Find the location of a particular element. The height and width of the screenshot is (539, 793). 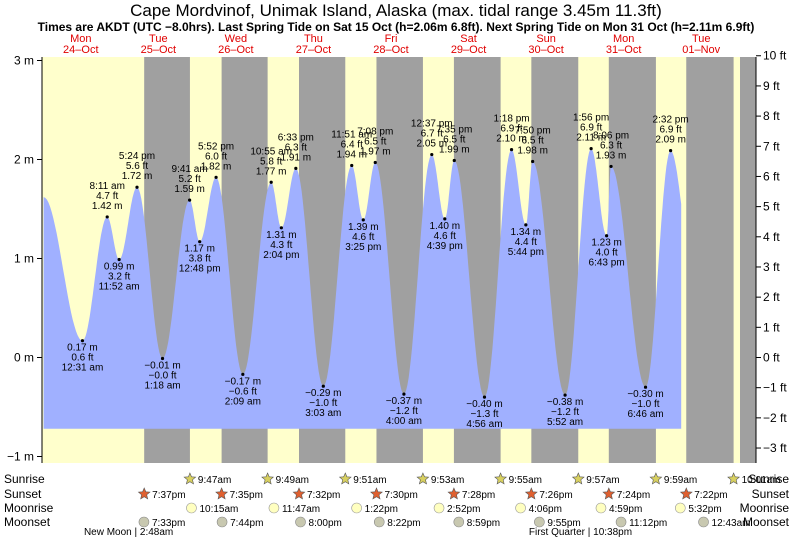

moon-phase-label: New Moon | 2:48am is located at coordinates (128, 532).